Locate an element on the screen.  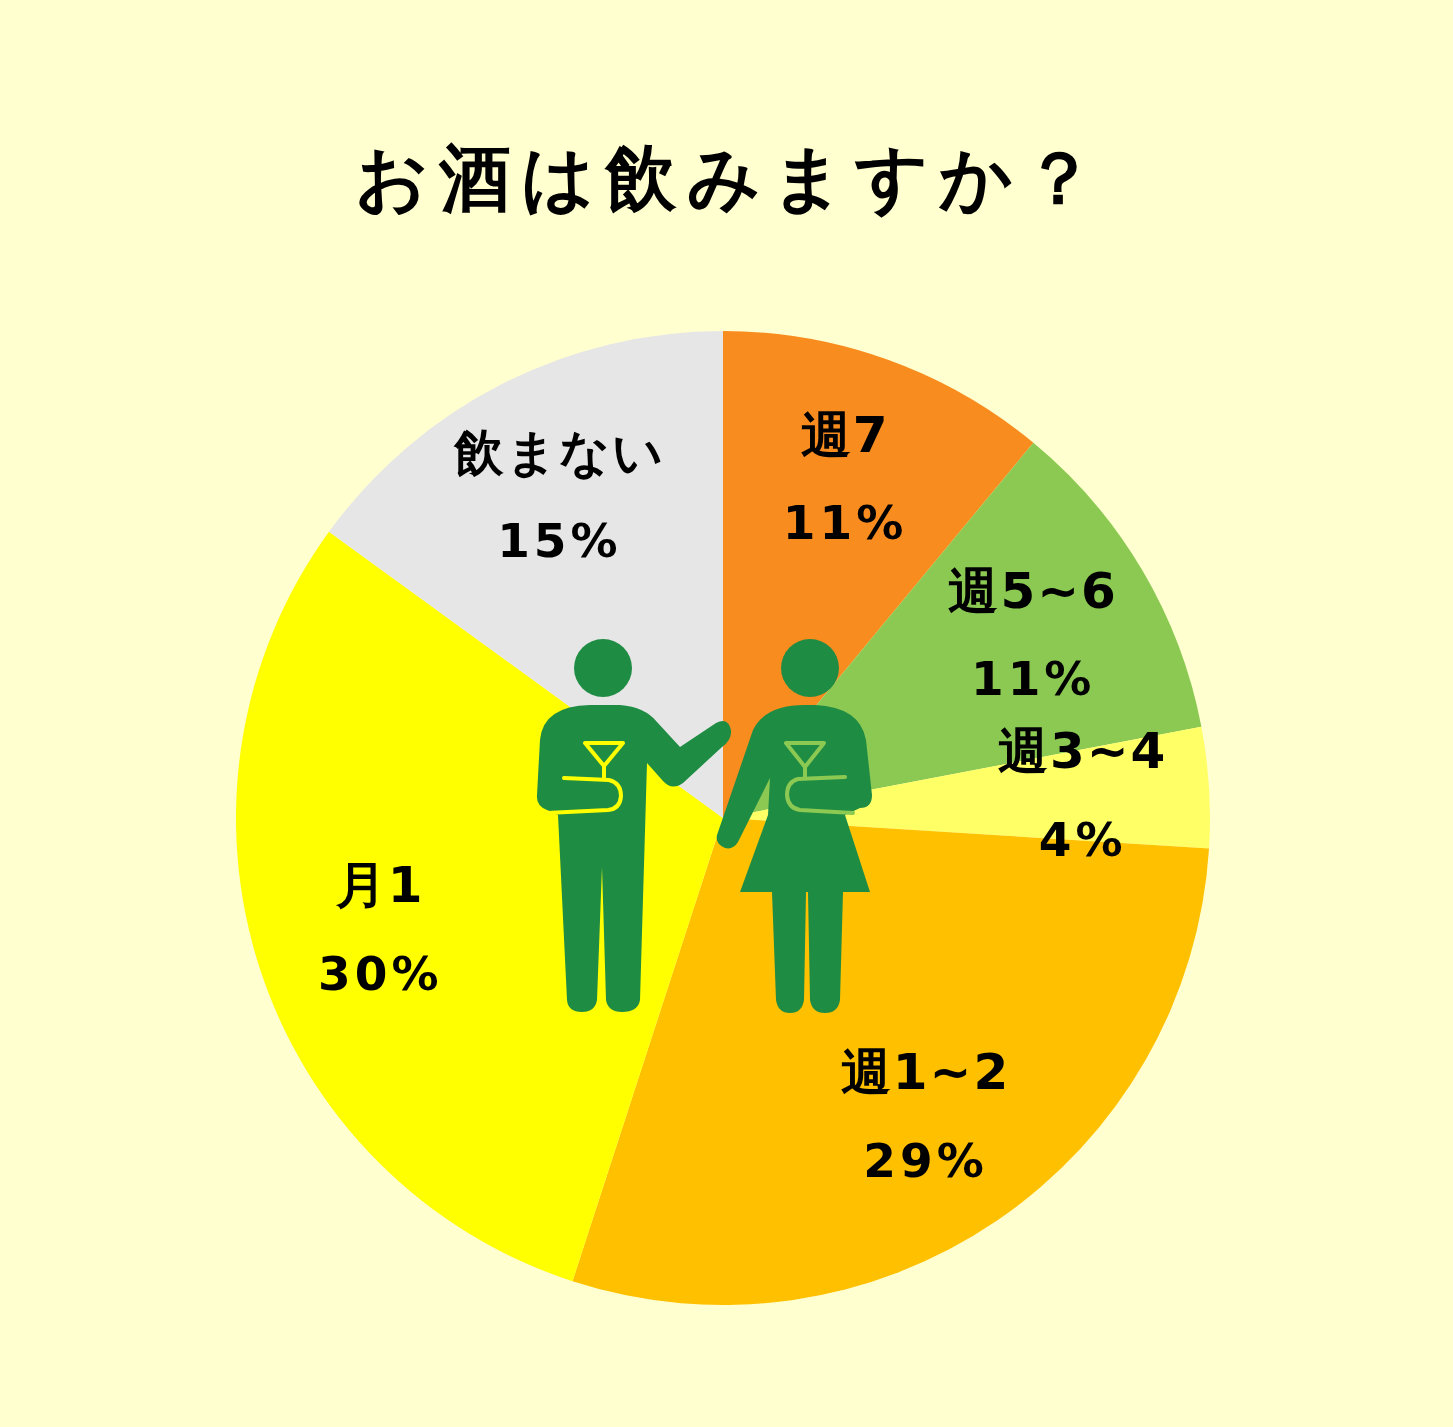
slice-label: 週5~6 is located at coordinates (1033, 590).